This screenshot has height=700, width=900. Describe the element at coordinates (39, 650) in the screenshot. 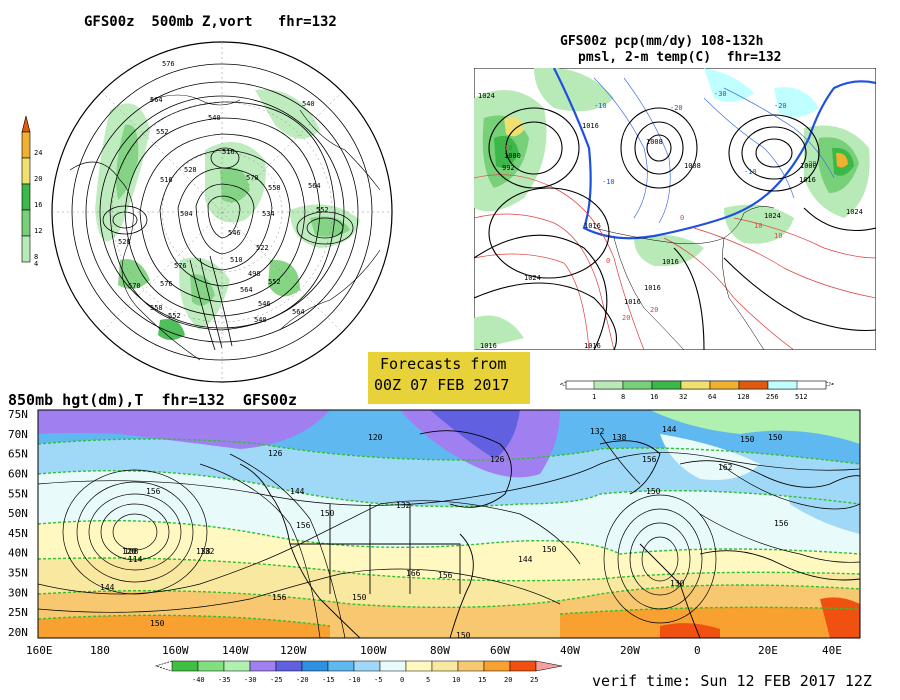

I see `longitude-label: 160E` at that location.